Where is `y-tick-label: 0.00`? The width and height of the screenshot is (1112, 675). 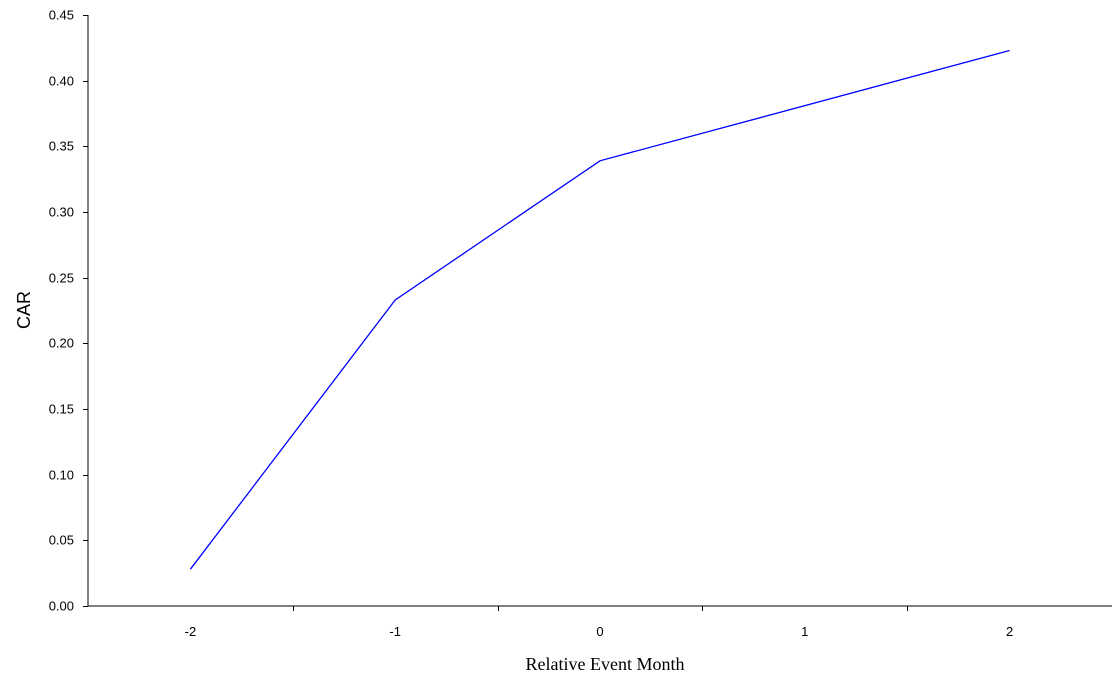
y-tick-label: 0.00 is located at coordinates (61, 606).